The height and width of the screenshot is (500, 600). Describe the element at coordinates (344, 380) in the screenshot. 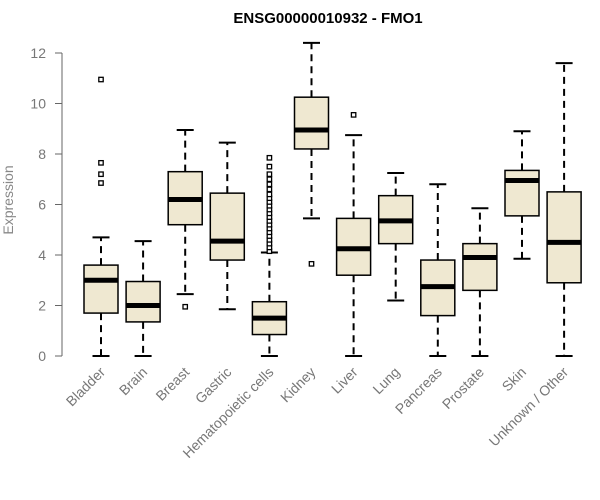

I see `x-tick-label: Liver` at that location.